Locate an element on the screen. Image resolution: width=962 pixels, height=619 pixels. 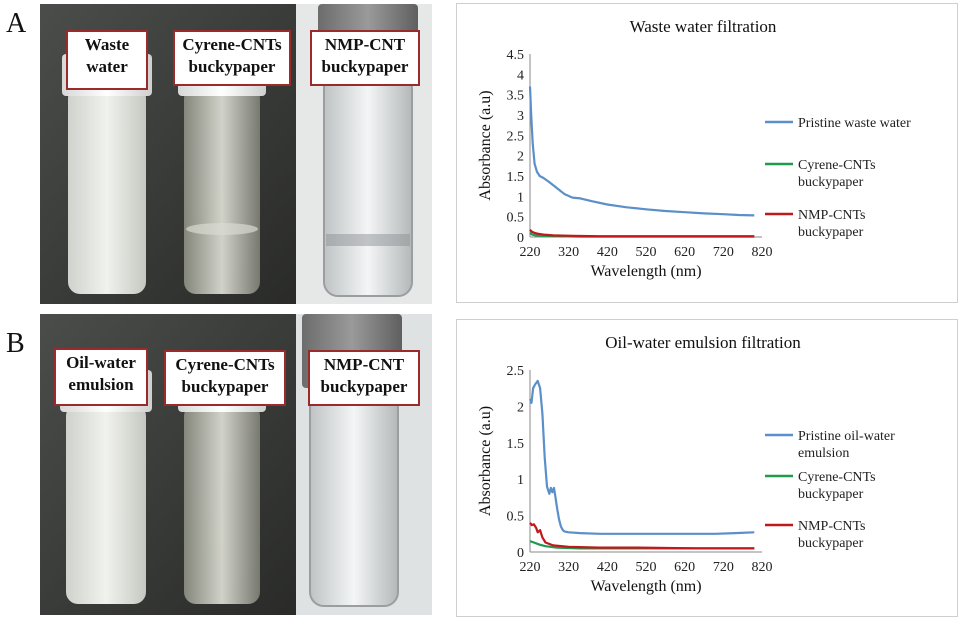
panel-letter-a: A is located at coordinates (16, 23).